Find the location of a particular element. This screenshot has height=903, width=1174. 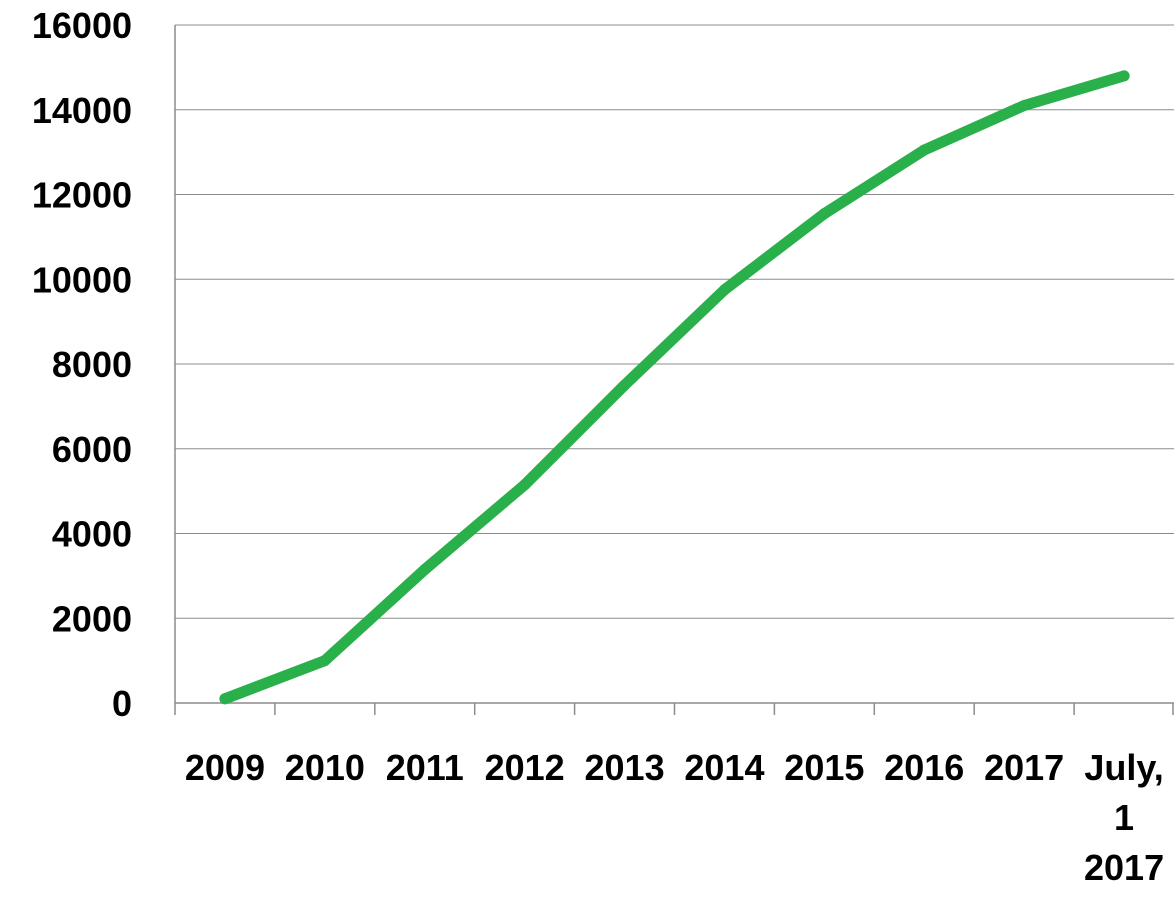

x-tick-label: 2013 is located at coordinates (625, 767).